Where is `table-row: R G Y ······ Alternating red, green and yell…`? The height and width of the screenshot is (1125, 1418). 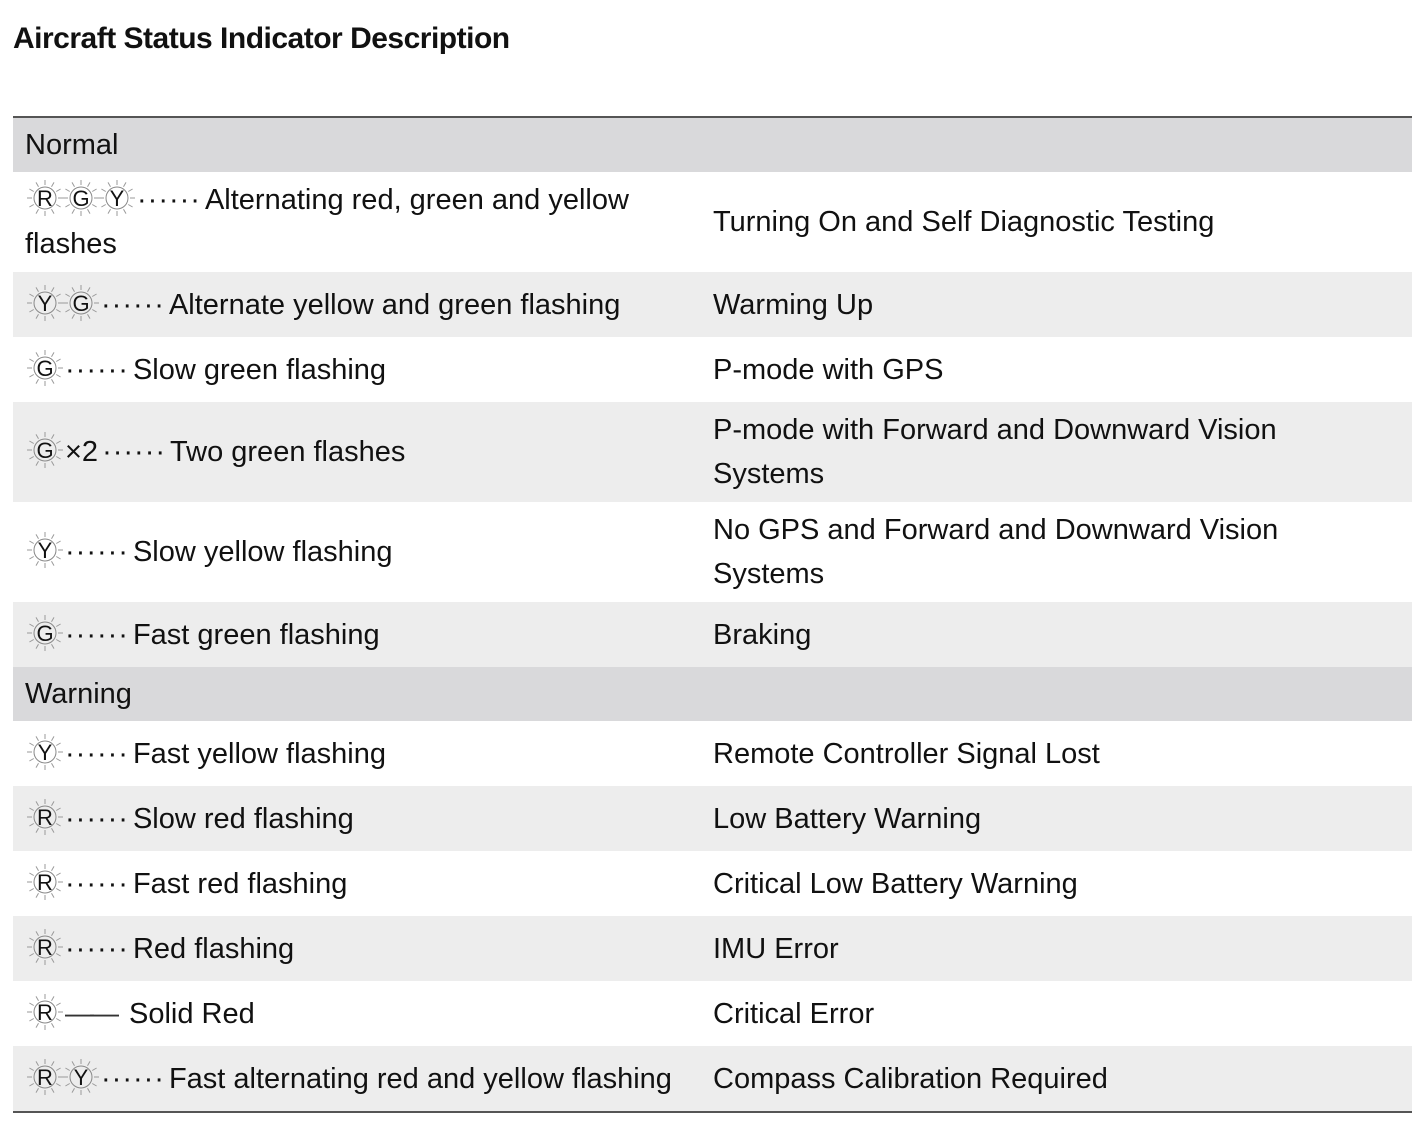 table-row: R G Y ······ Alternating red, green and yell… is located at coordinates (712, 222).